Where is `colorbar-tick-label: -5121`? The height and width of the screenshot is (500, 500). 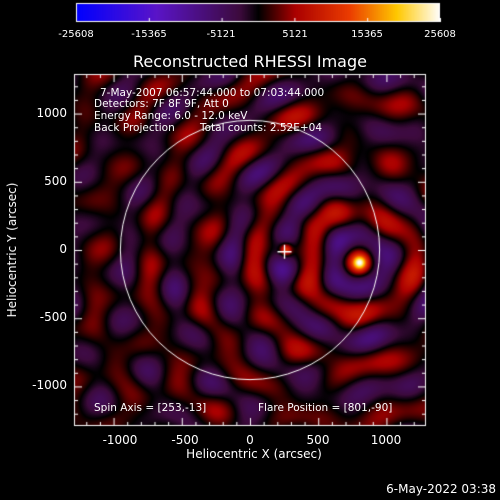
colorbar-tick-label: -5121 is located at coordinates (221, 34).